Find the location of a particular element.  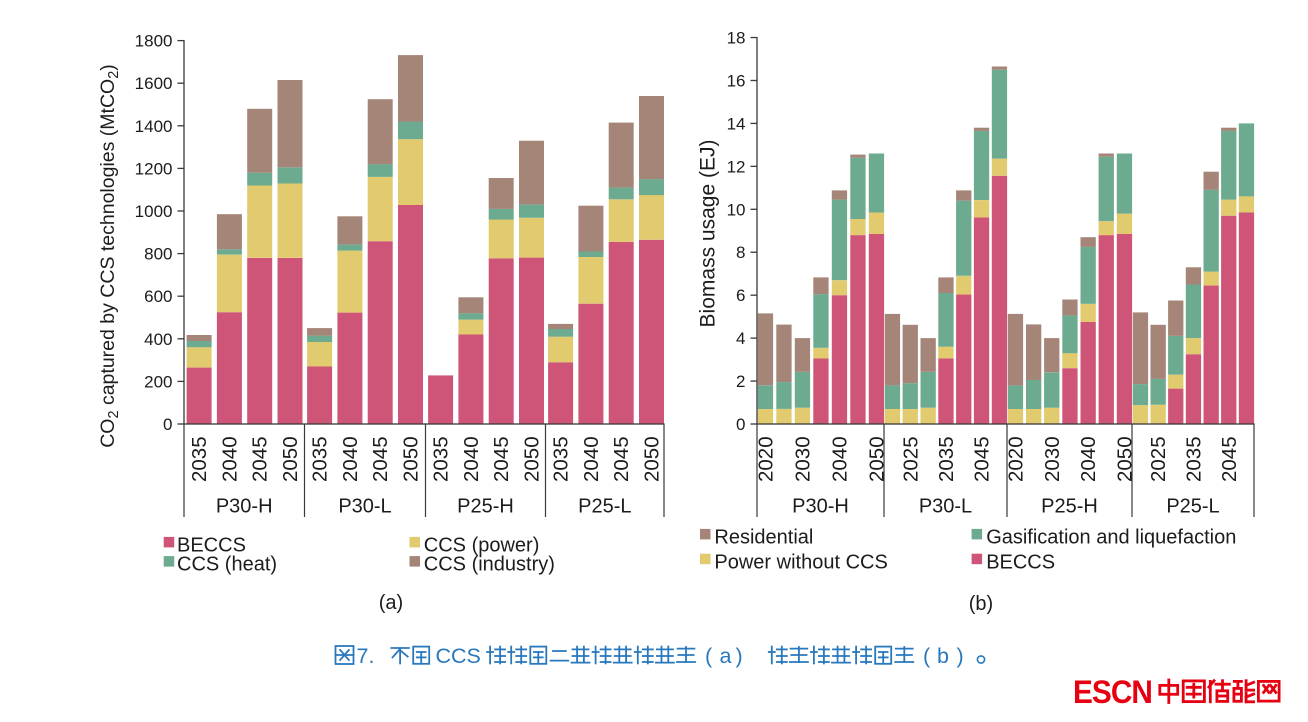

svg-text: b is located at coordinates (943, 656).